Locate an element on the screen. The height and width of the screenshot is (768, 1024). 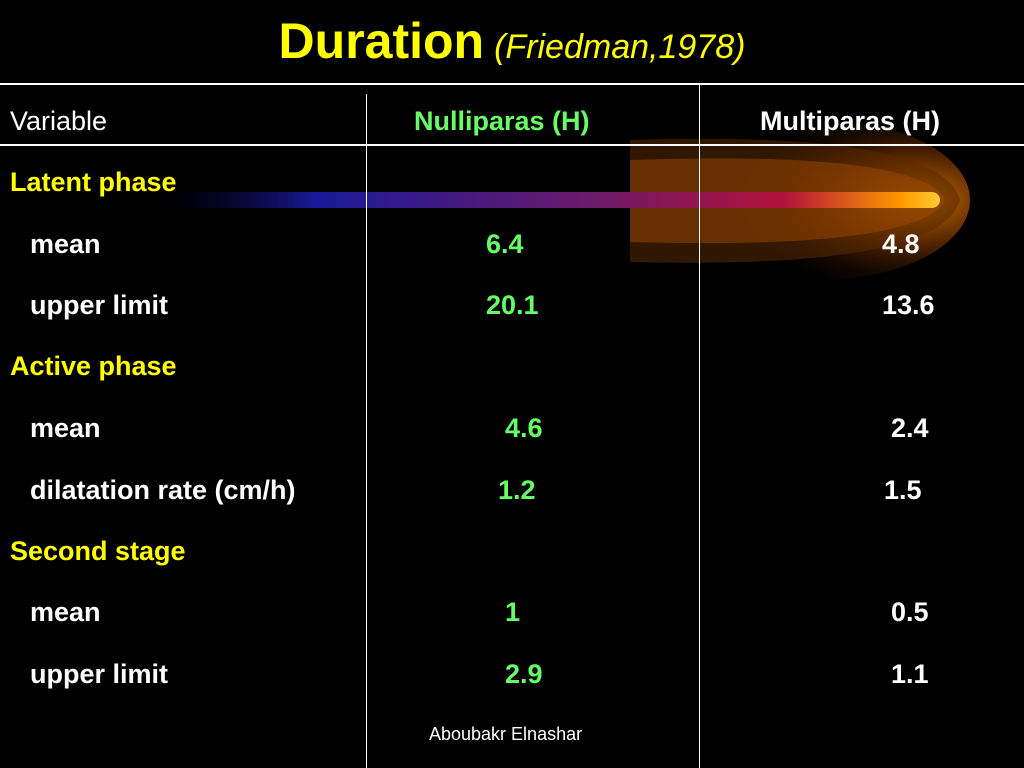
header-variable: Variable is located at coordinates (59, 121).